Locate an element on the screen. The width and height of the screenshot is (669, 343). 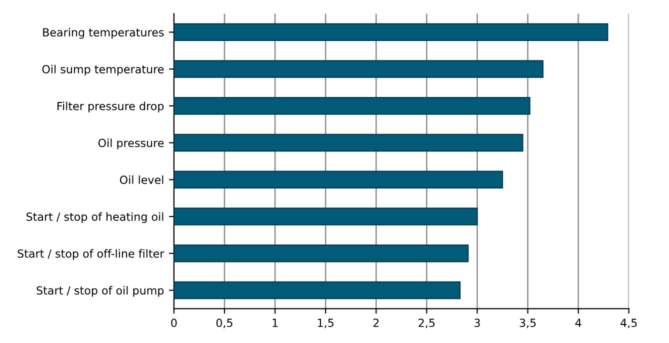
y-tick-label: Start / stop of heating oil is located at coordinates (95, 218).